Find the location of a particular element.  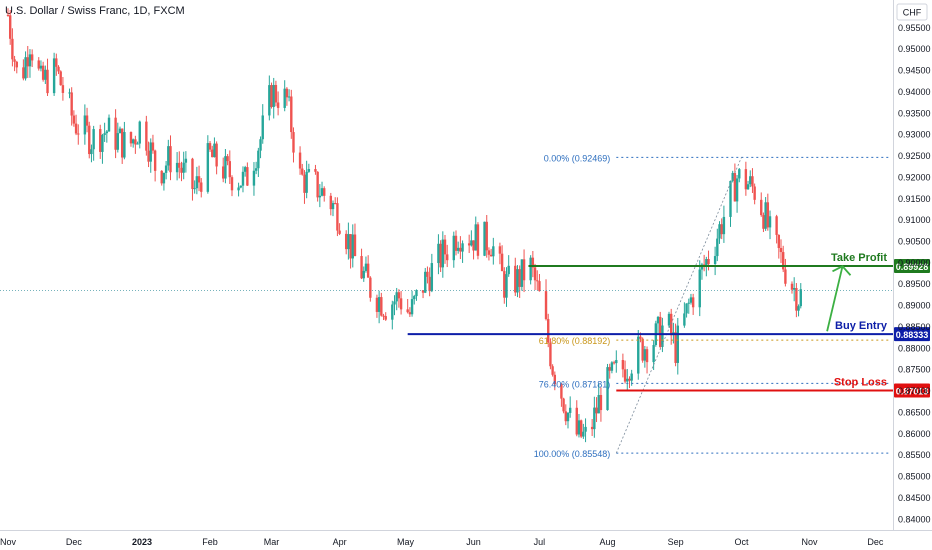

y-tick-label: 0.87000 is located at coordinates (914, 391).